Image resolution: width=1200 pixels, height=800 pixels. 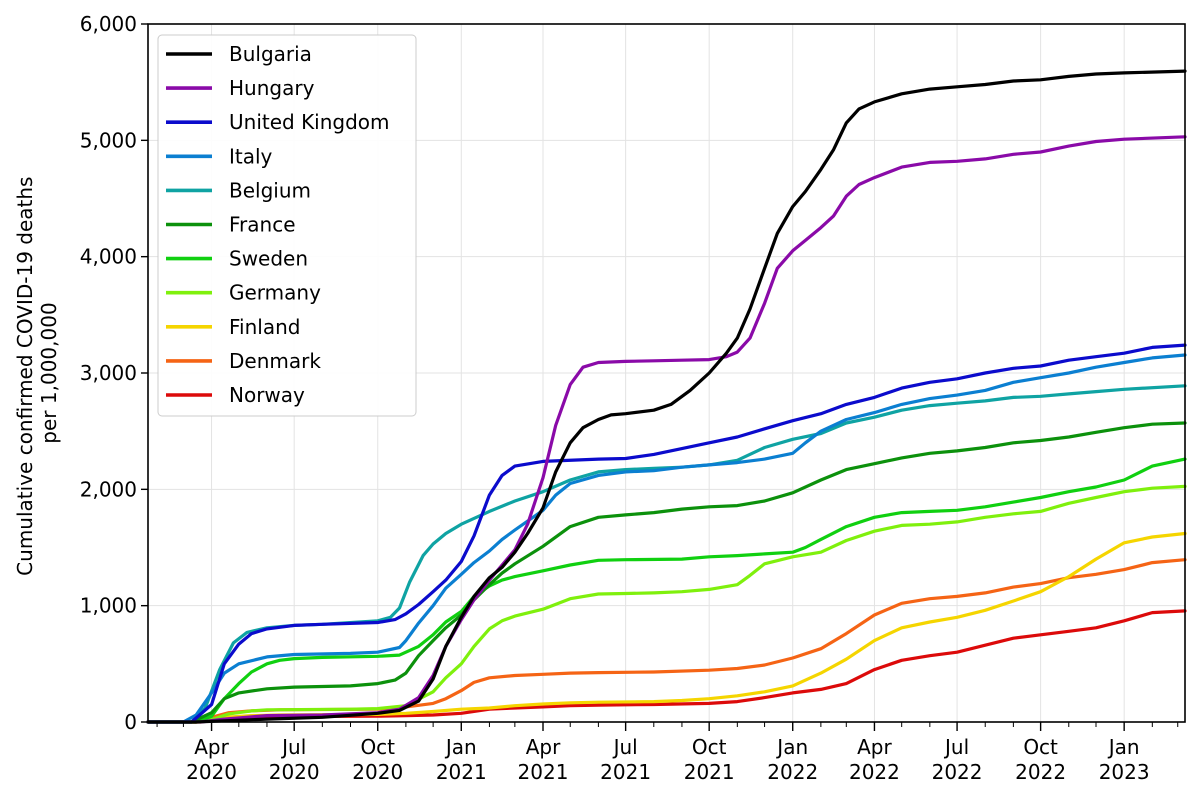 What do you see at coordinates (1124, 772) in the screenshot?
I see `x-tick-label-year: 2023` at bounding box center [1124, 772].